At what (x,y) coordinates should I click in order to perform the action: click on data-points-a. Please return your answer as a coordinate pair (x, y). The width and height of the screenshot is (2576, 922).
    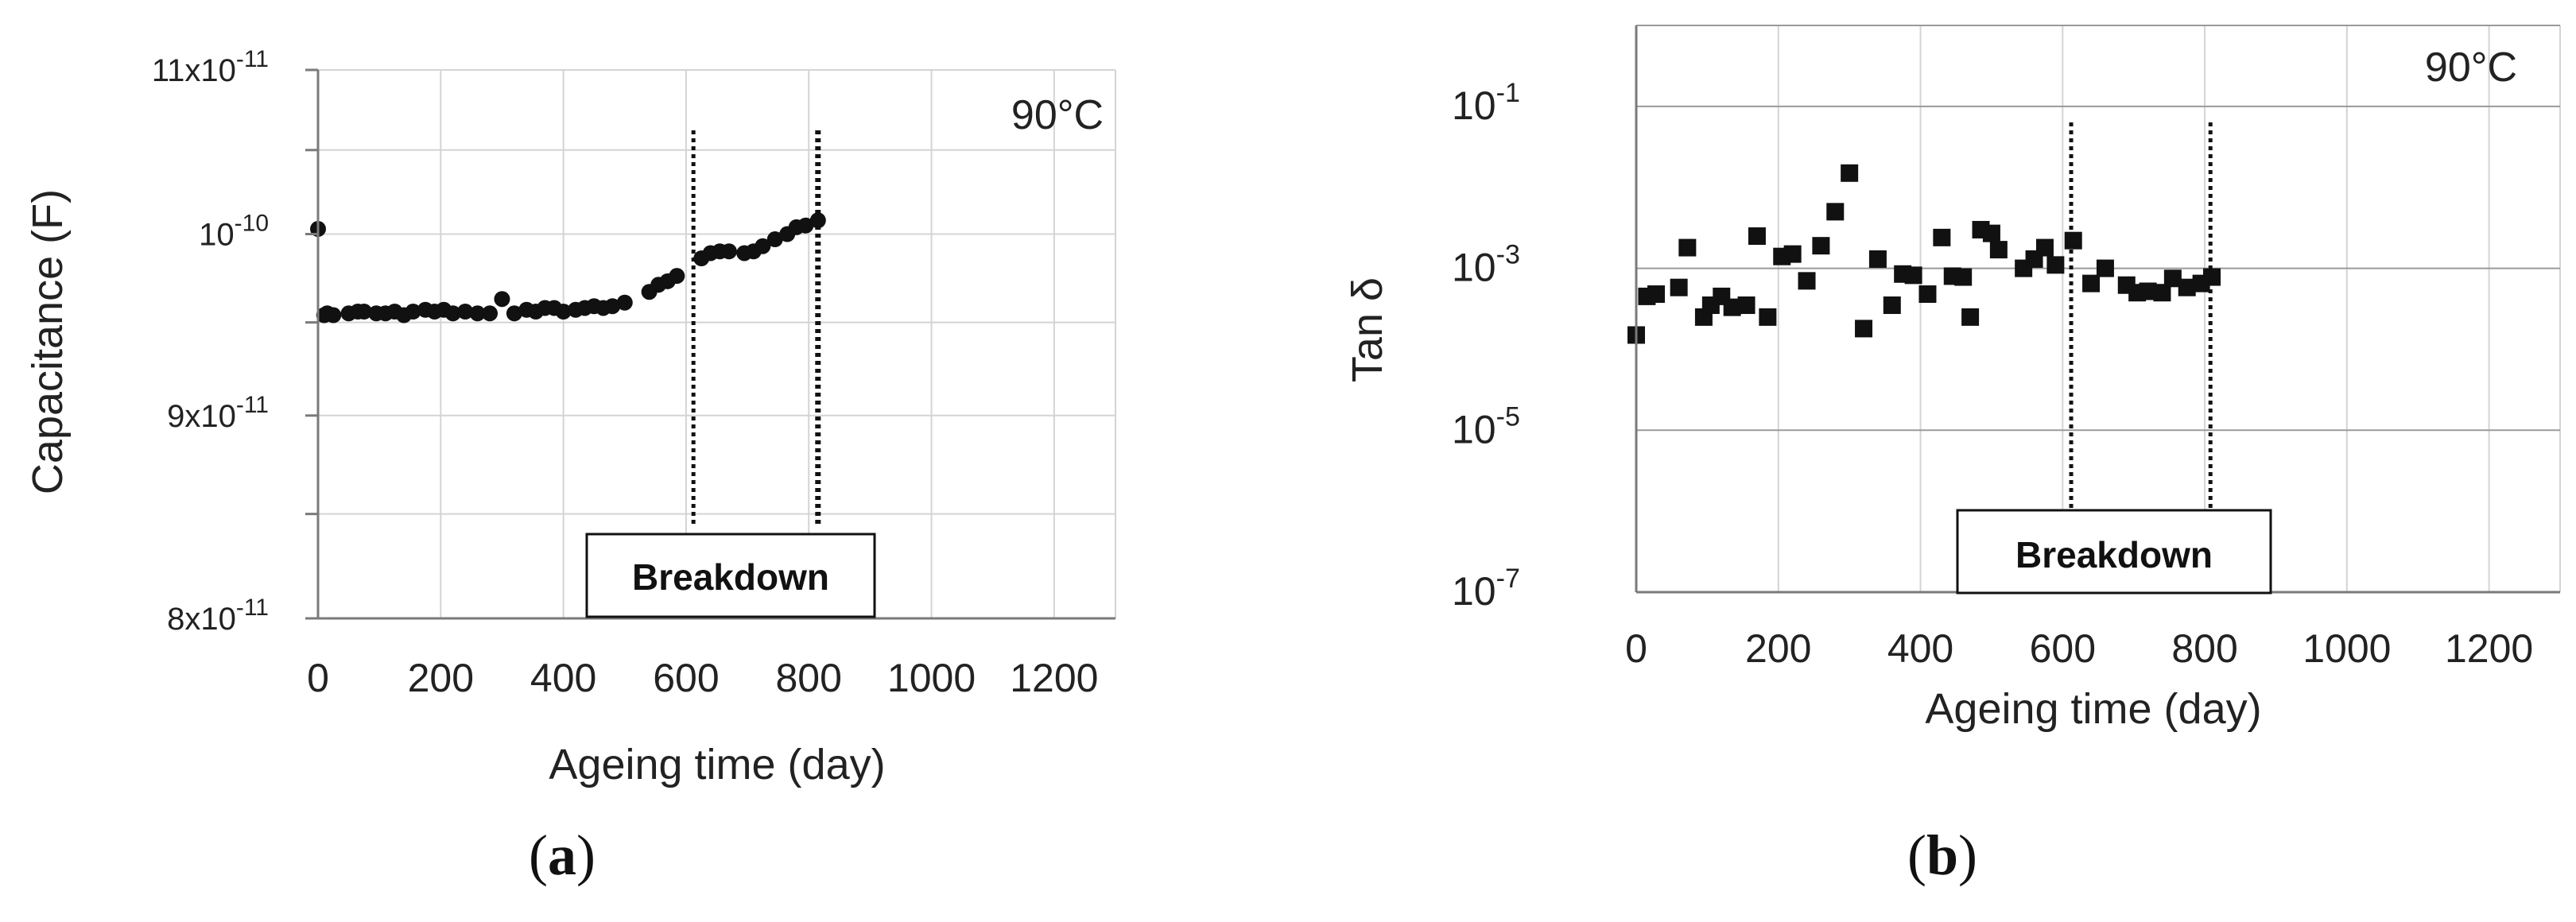
    Looking at the image, I should click on (568, 267).